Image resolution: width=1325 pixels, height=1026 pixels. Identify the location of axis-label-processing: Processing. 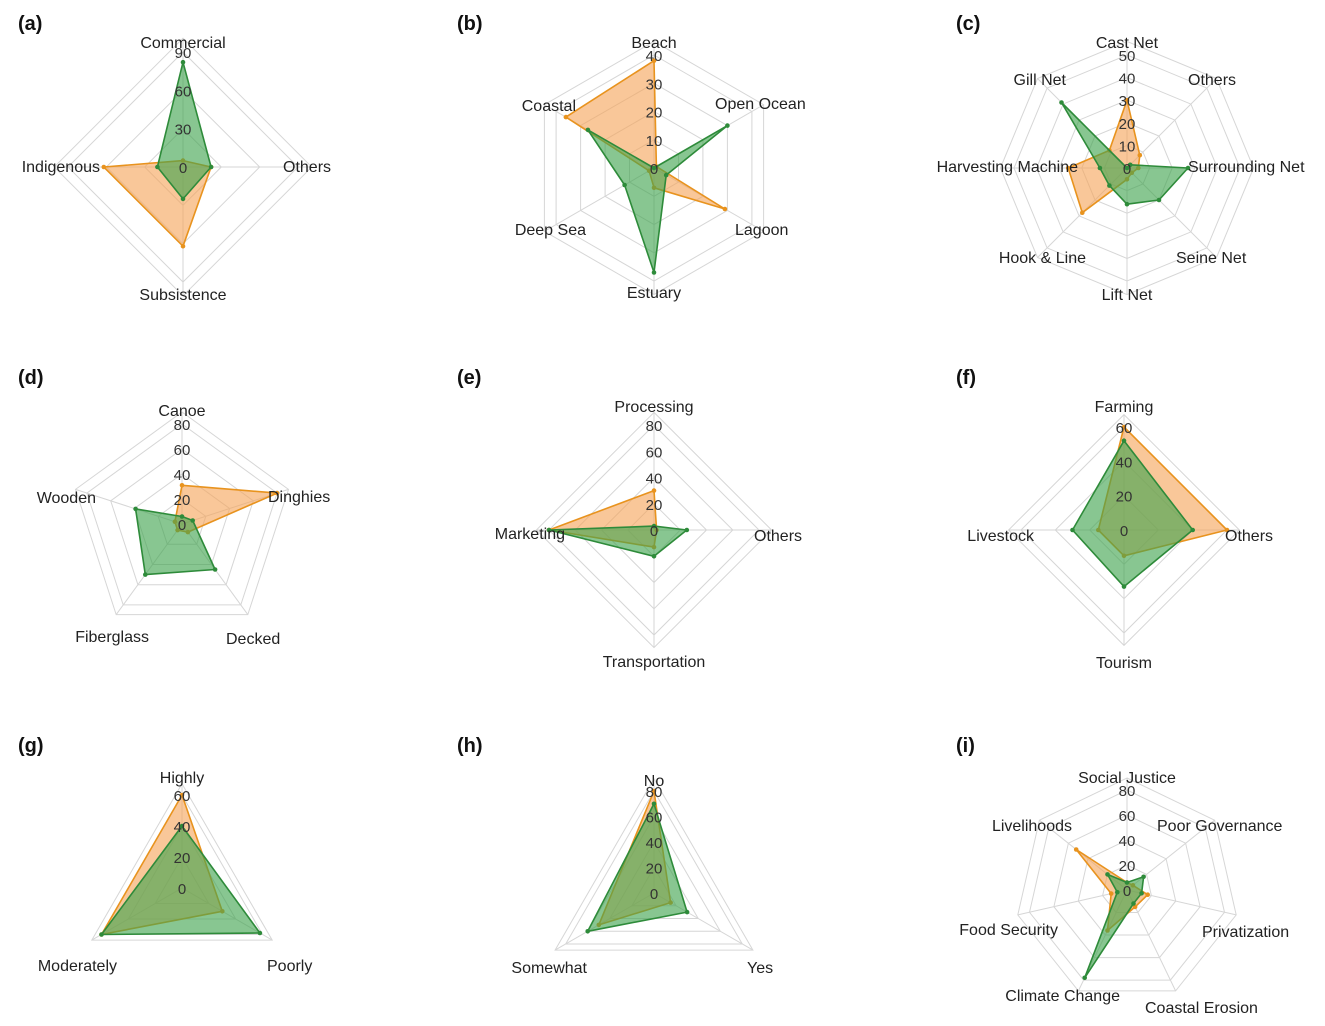
(653, 407).